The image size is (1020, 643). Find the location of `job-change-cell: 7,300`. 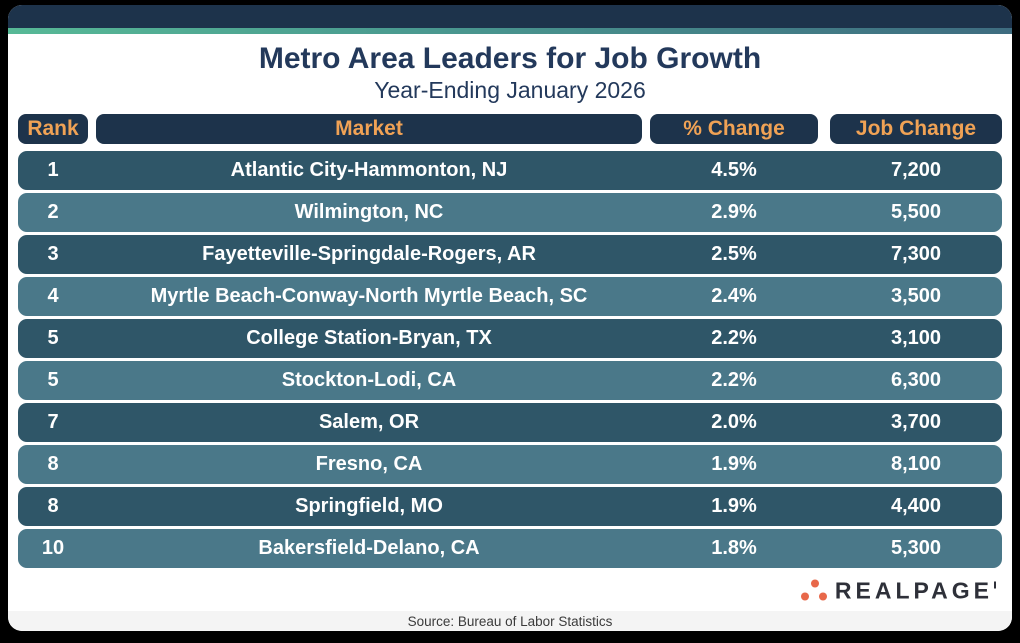

job-change-cell: 7,300 is located at coordinates (916, 254).